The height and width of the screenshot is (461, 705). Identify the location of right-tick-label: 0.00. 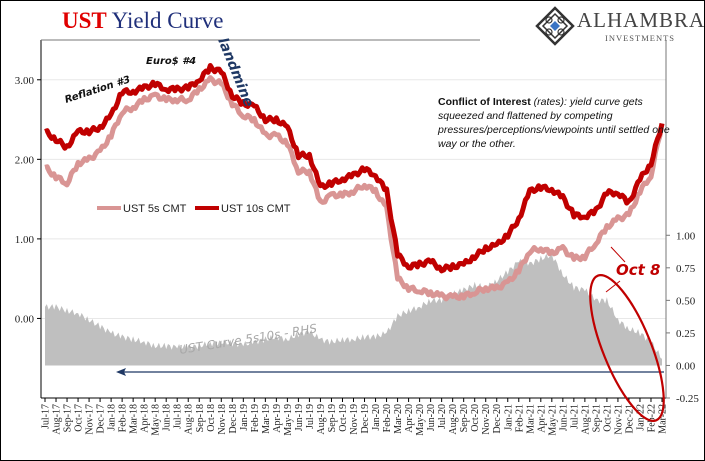
(686, 366).